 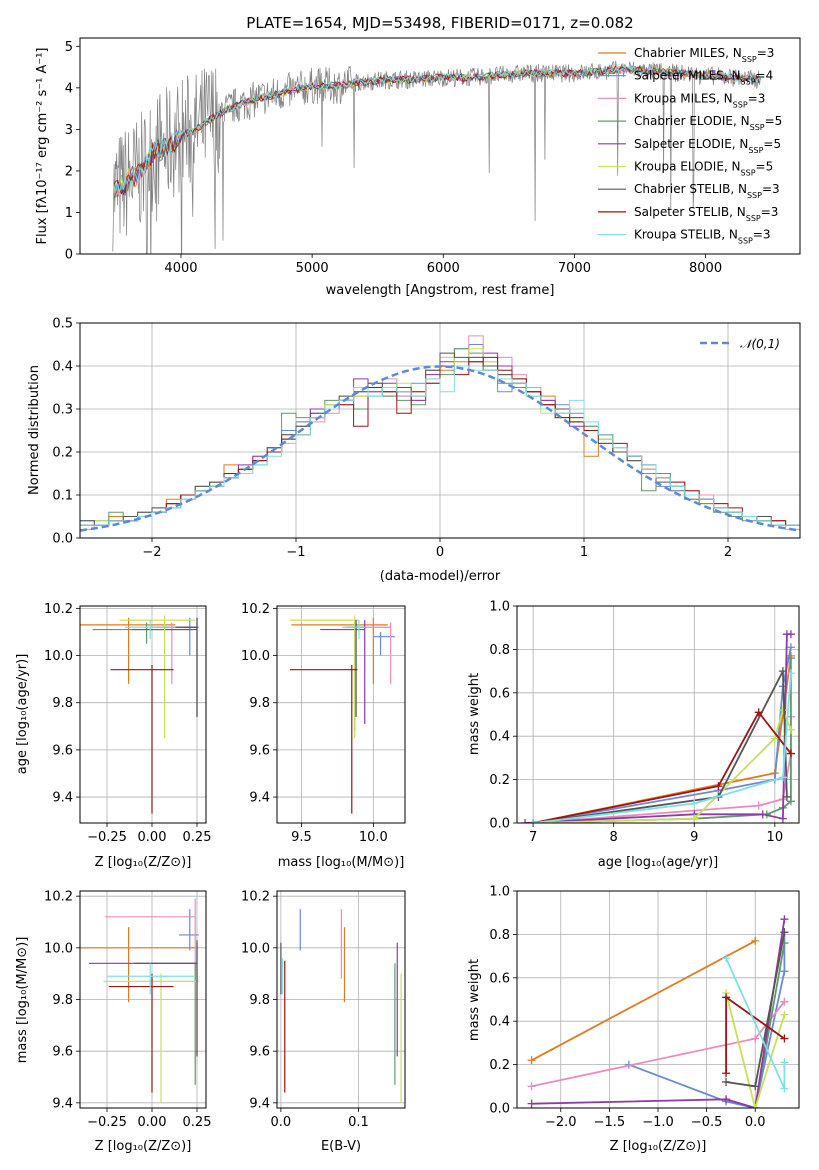 What do you see at coordinates (69, 213) in the screenshot?
I see `spectrum-ytick-label-1: 1` at bounding box center [69, 213].